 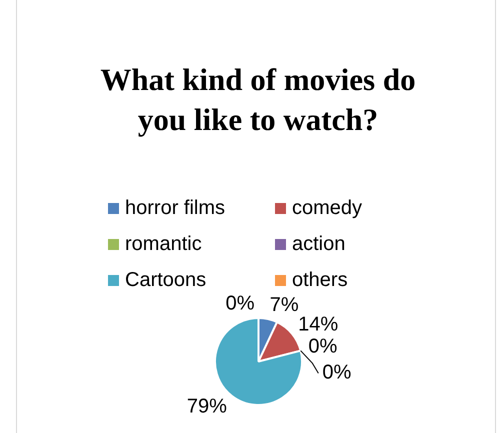 What do you see at coordinates (163, 244) in the screenshot?
I see `legend-label: romantic` at bounding box center [163, 244].